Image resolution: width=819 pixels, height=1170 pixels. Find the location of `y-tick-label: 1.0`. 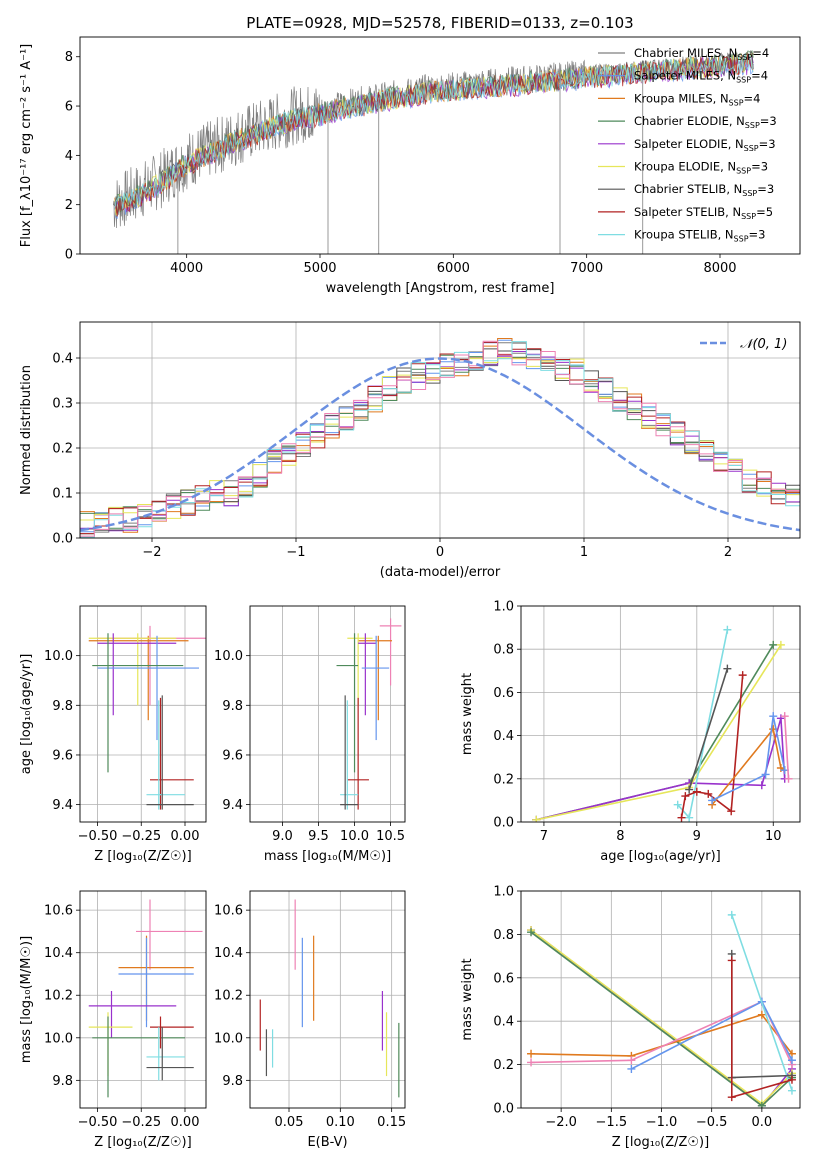

y-tick-label: 1.0 is located at coordinates (503, 607).